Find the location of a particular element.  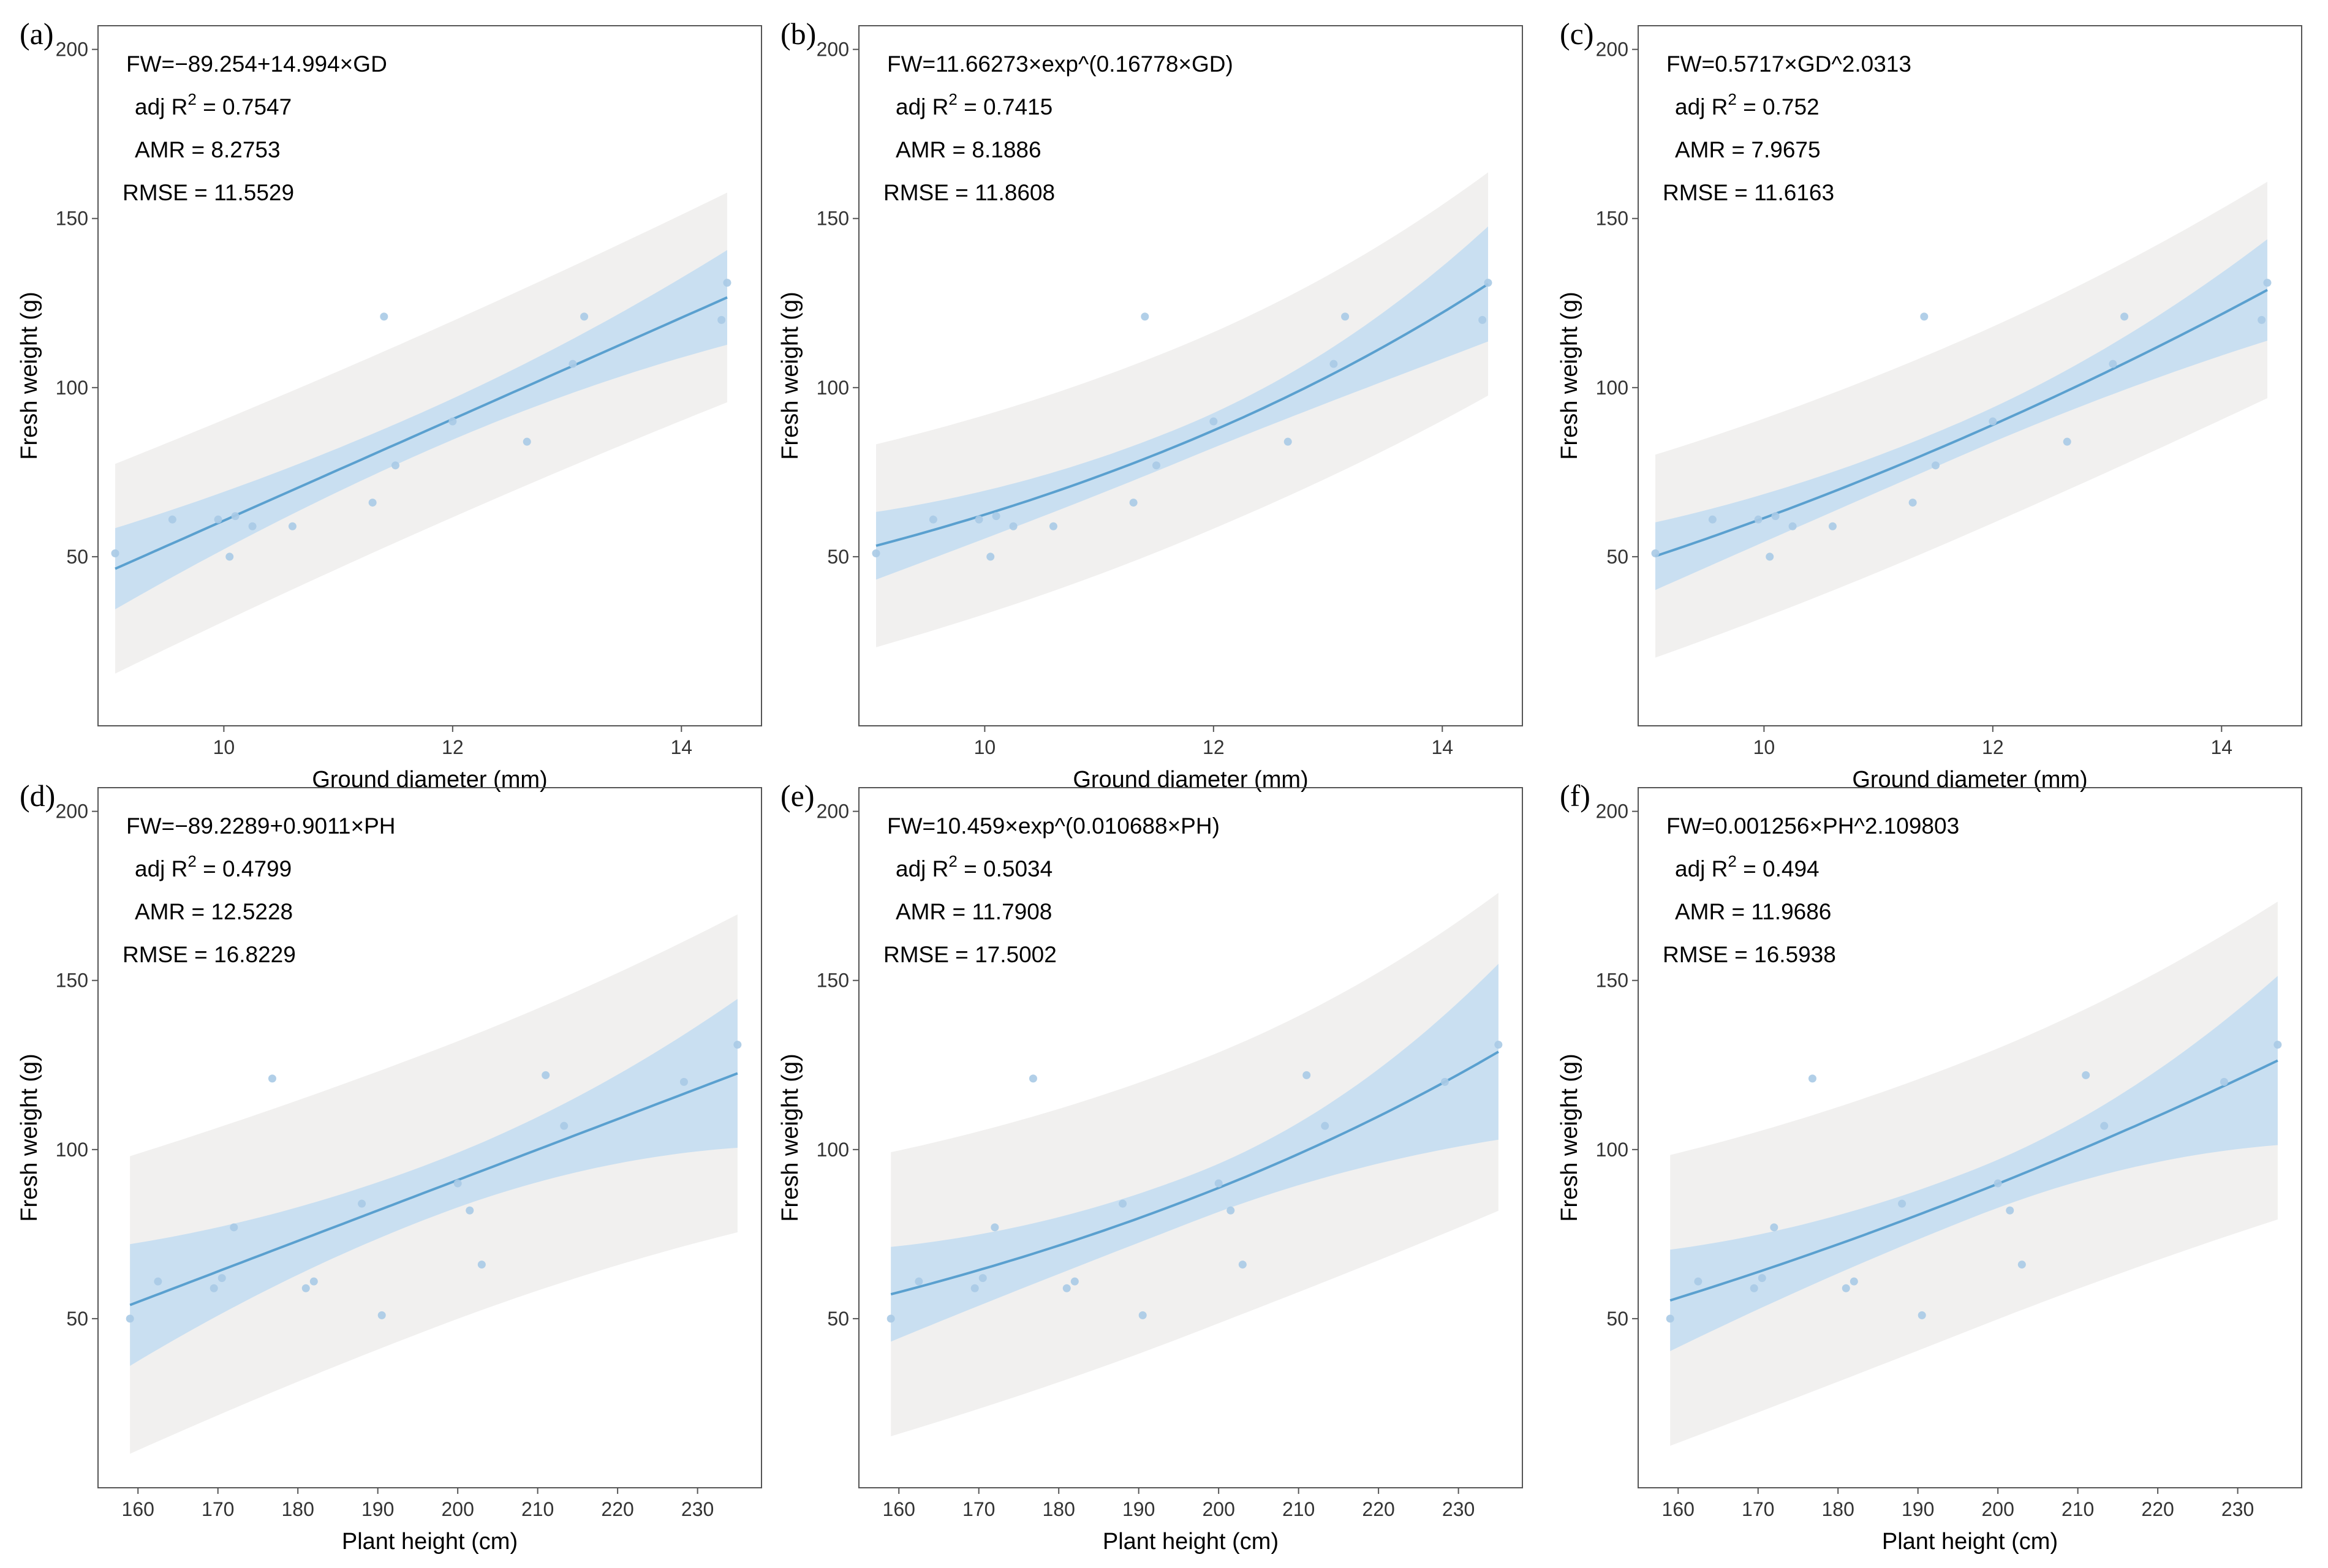

annotation-equation: FW=−89.254+14.994×GD is located at coordinates (256, 64).